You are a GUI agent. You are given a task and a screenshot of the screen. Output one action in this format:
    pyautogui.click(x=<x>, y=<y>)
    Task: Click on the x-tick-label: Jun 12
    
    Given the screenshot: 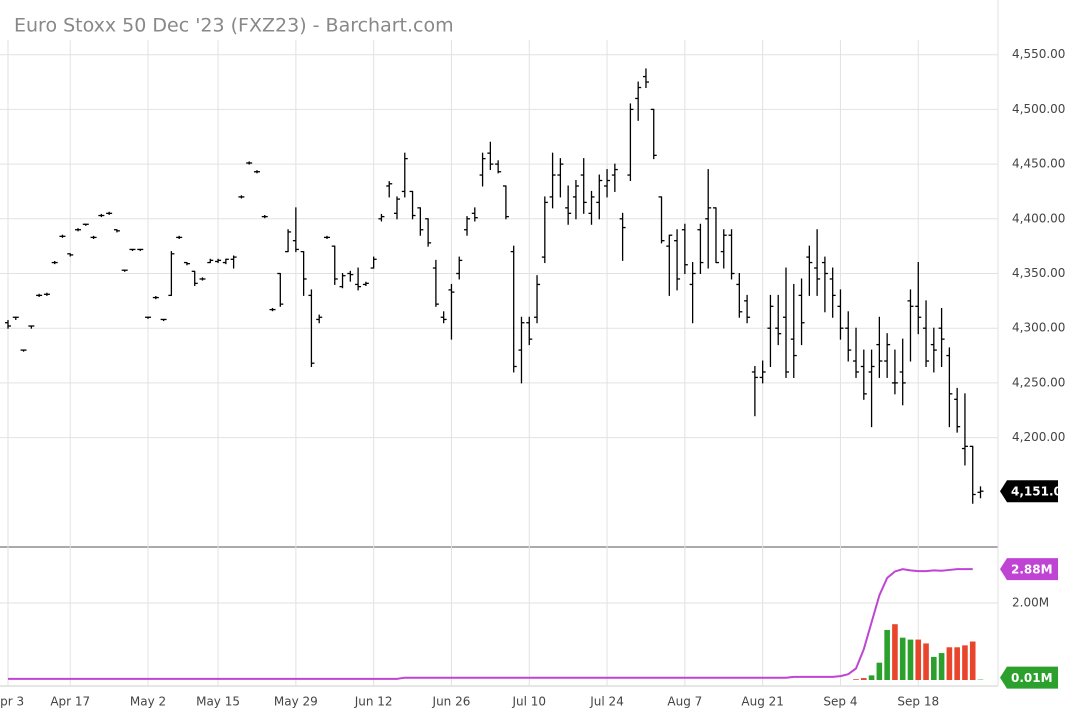 What is the action you would take?
    pyautogui.click(x=373, y=702)
    